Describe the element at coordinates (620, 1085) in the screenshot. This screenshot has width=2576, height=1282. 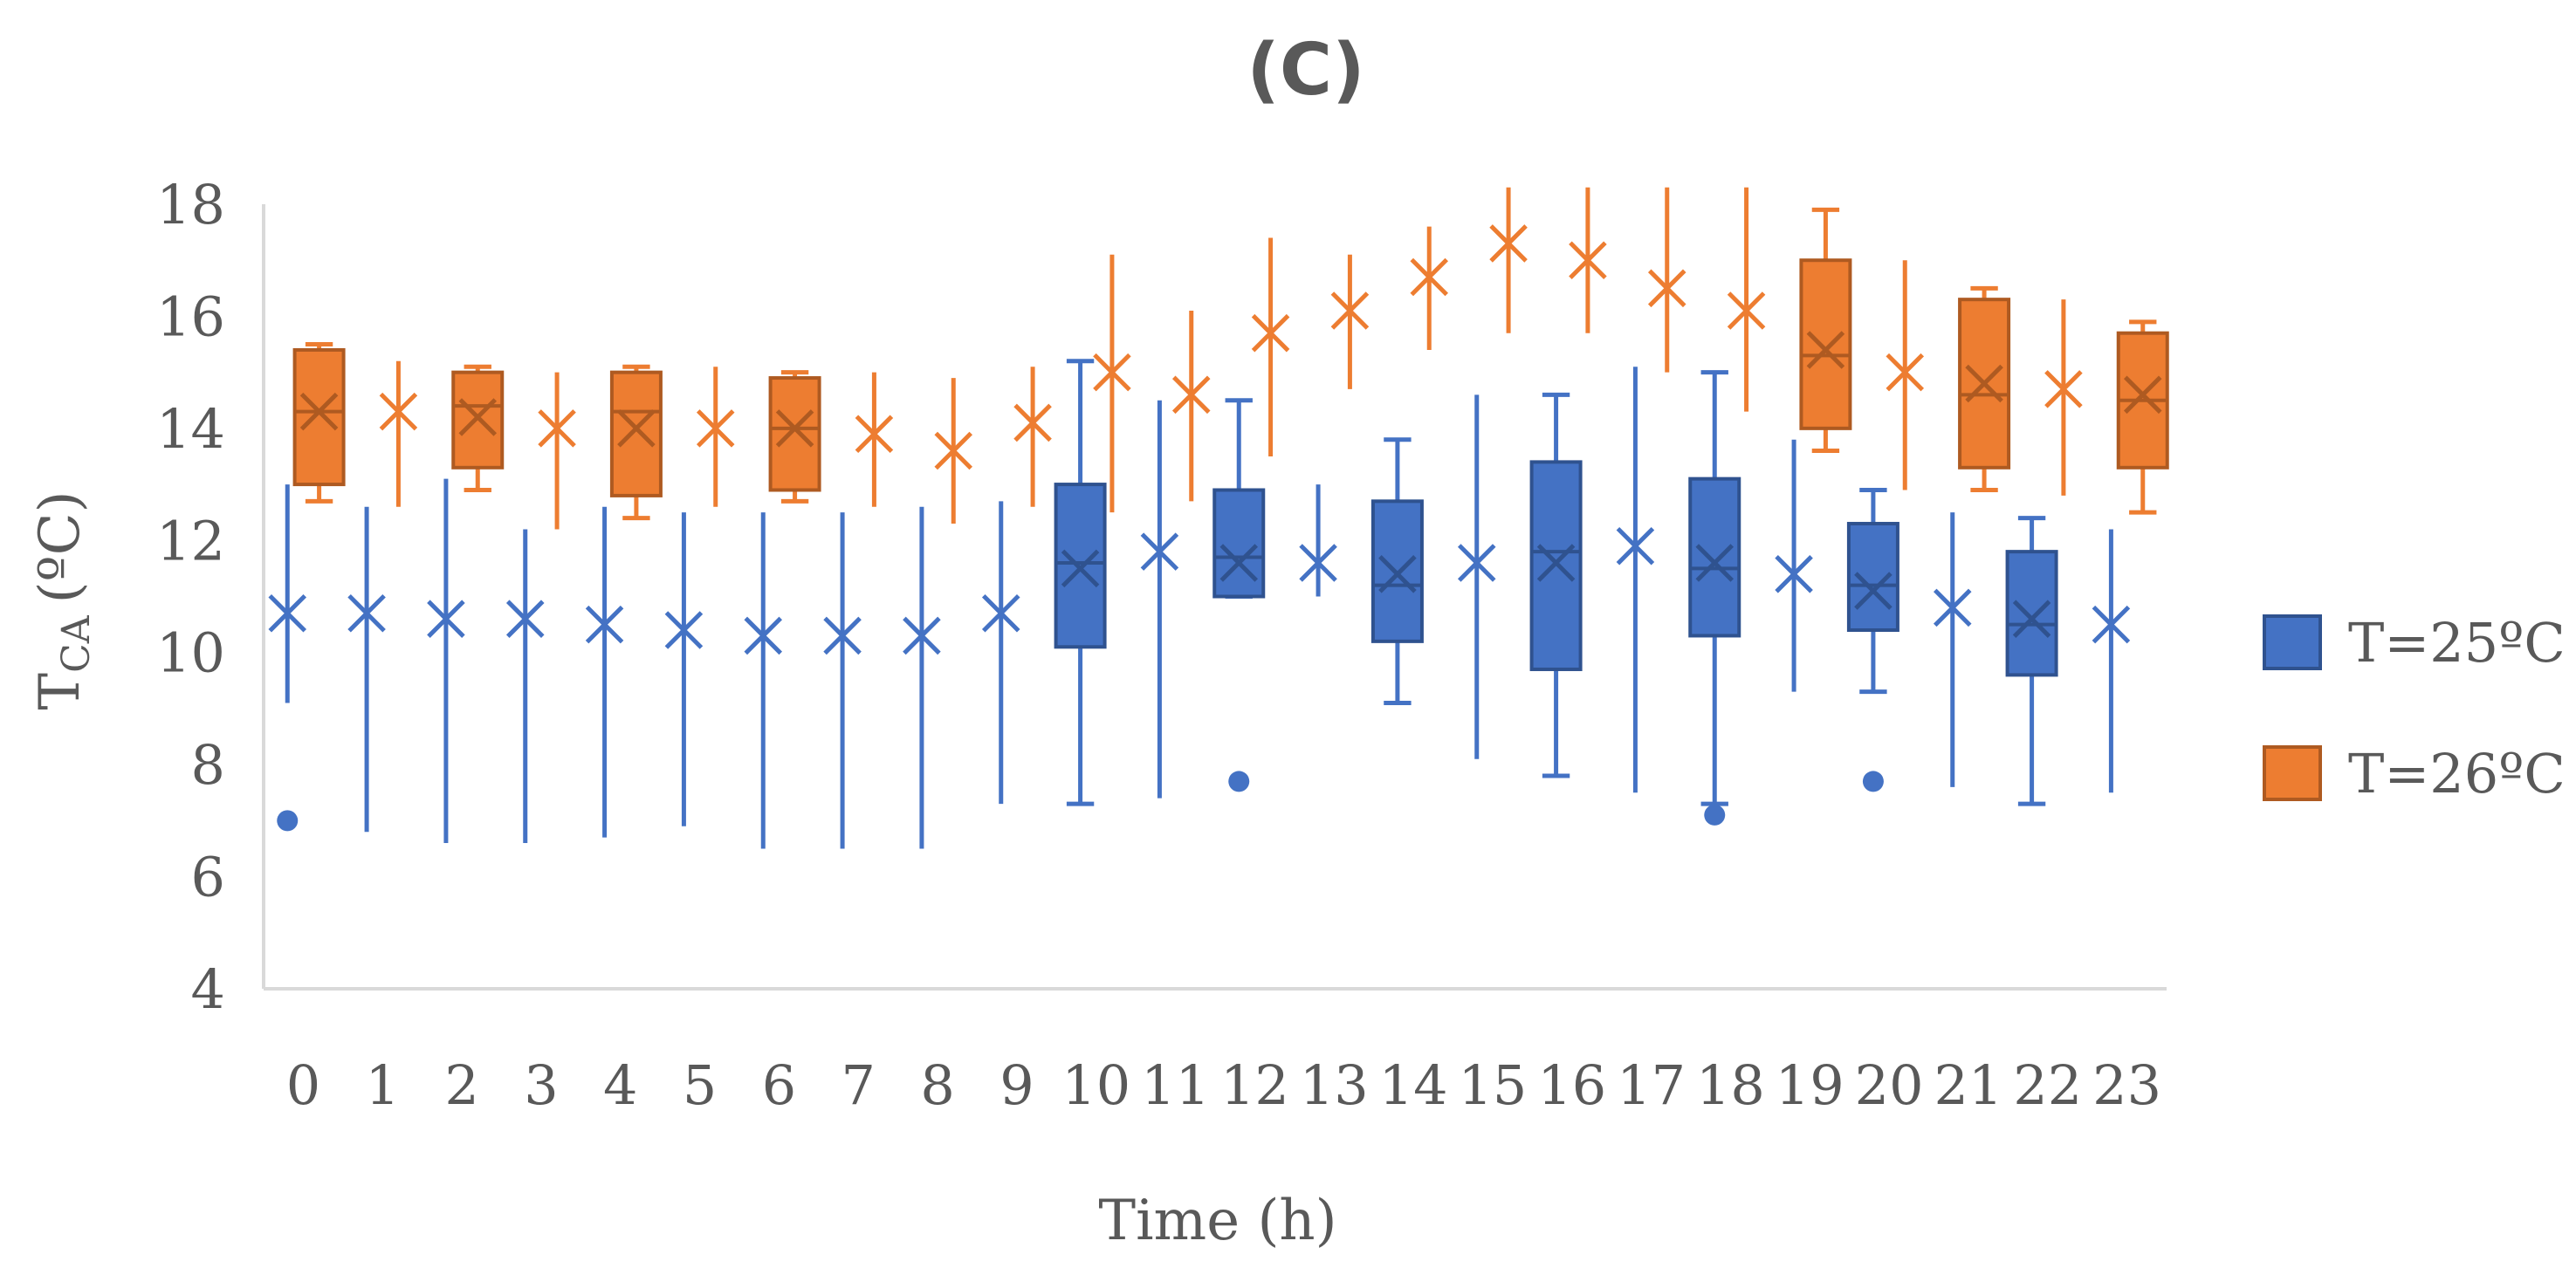
I see `x-tick-label: 4` at that location.